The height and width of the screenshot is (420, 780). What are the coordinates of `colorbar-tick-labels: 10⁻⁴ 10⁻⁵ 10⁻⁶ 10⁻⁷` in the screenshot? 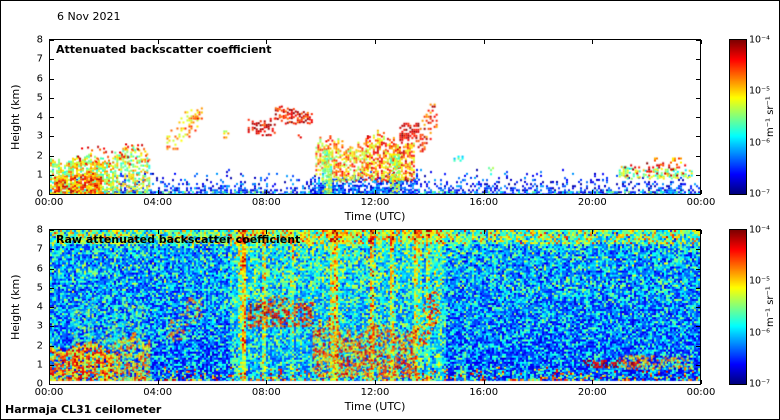 It's located at (762, 307).